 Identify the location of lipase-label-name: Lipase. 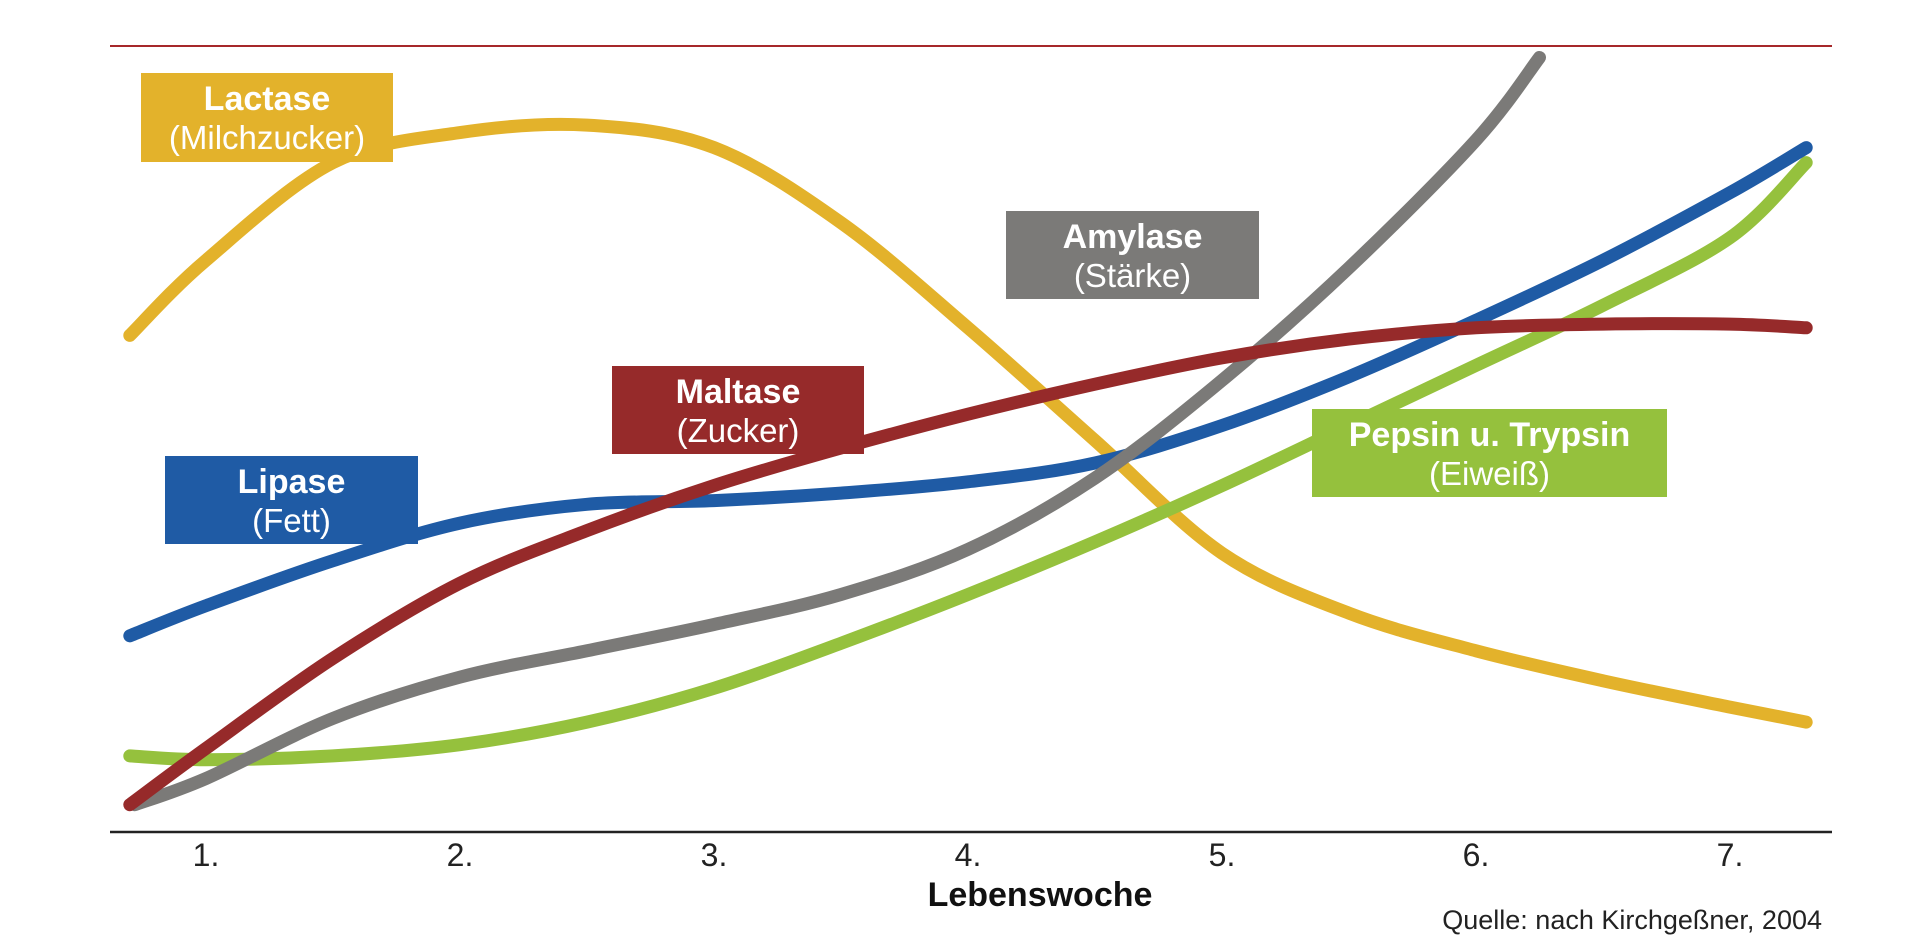
(291, 482).